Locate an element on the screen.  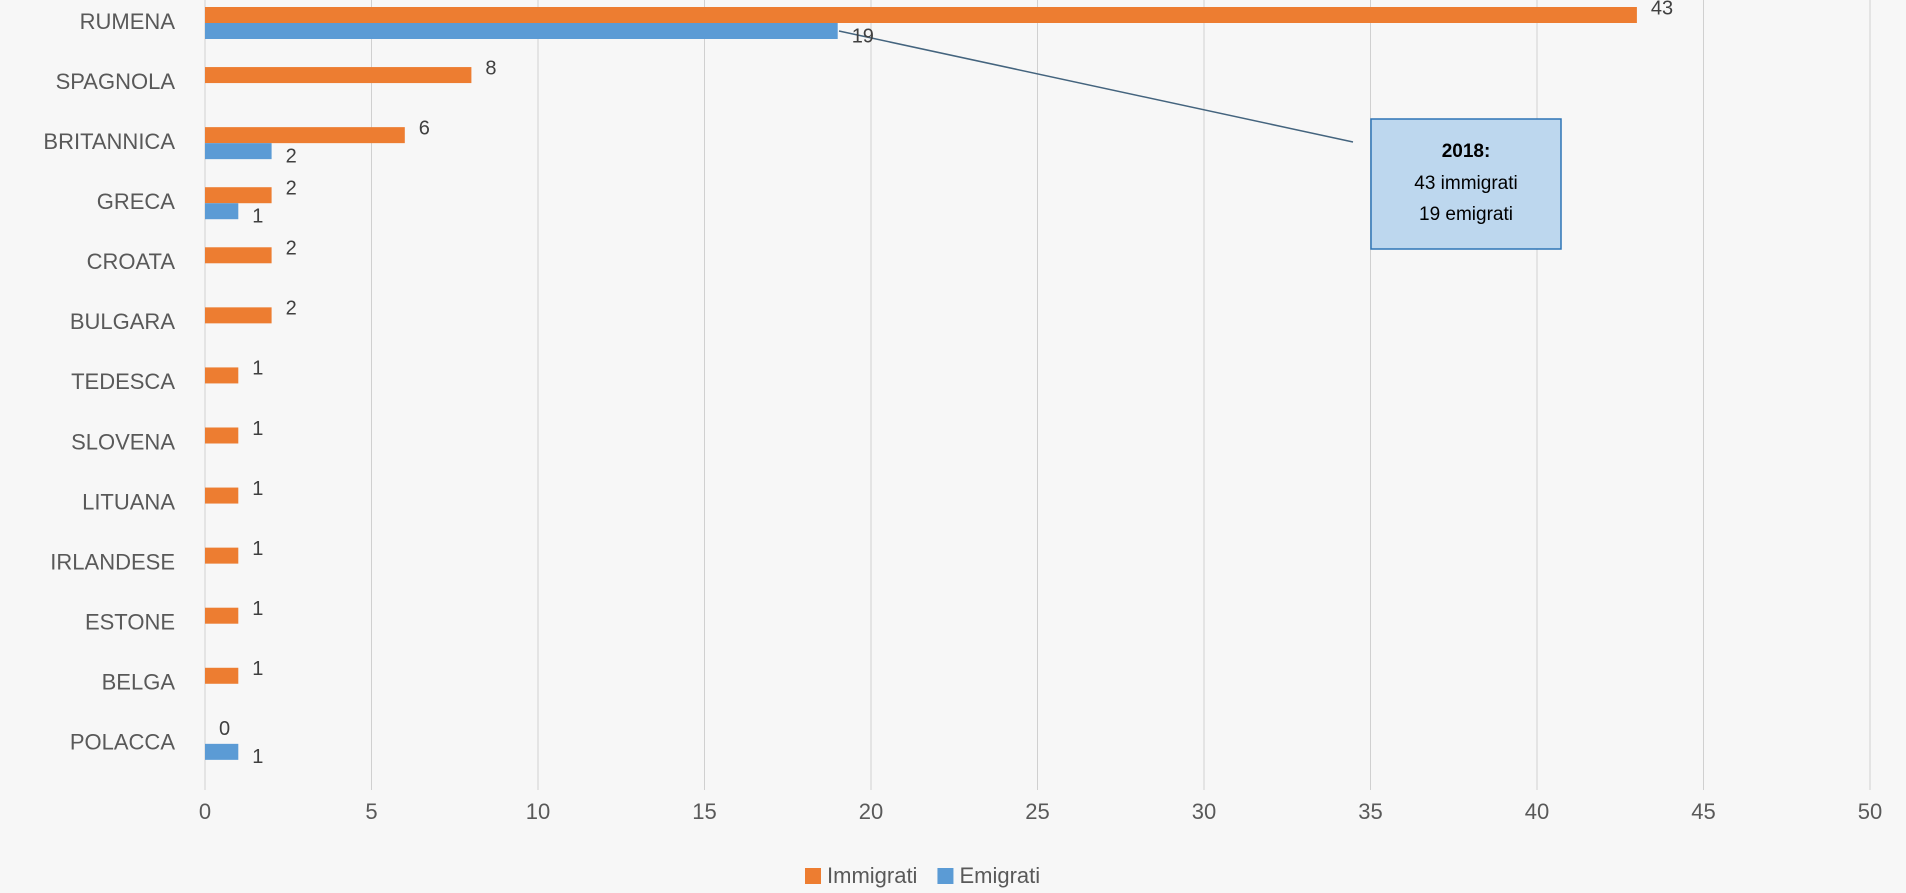
data-label: 43 is located at coordinates (1662, 9).